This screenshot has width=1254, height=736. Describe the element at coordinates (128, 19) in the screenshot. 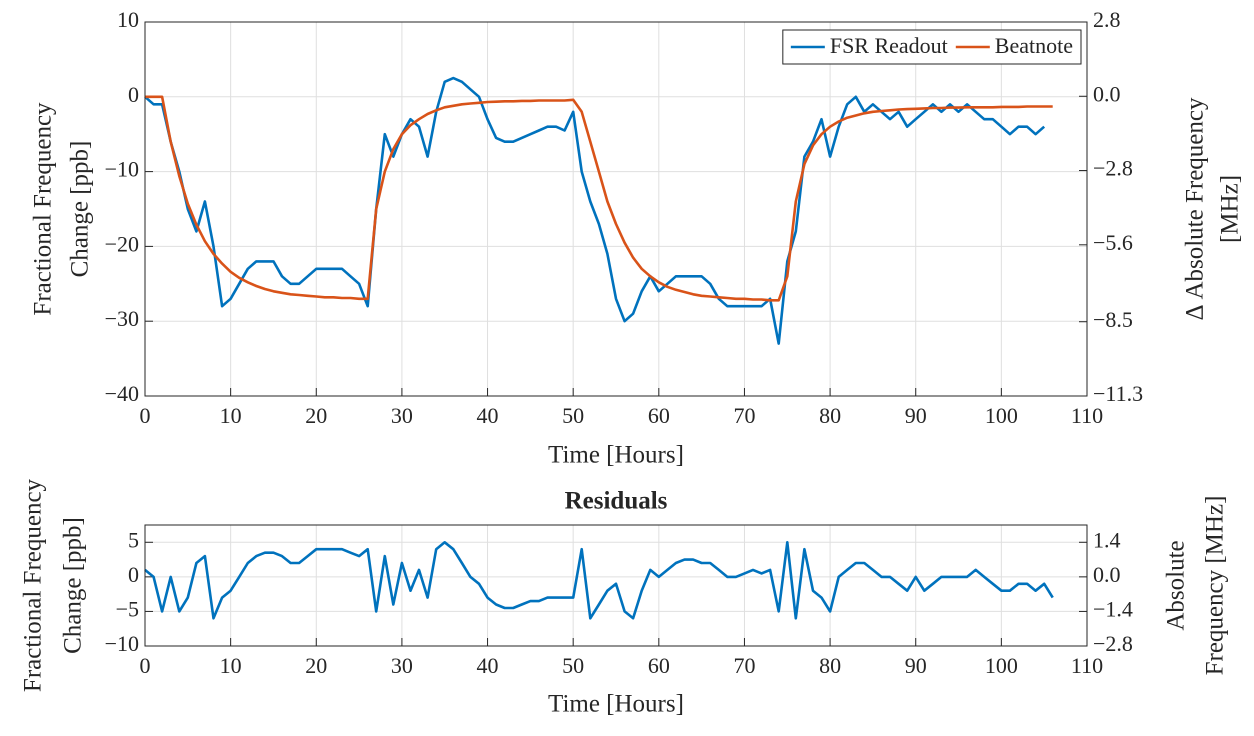

I see `y-tick-label: 10` at that location.